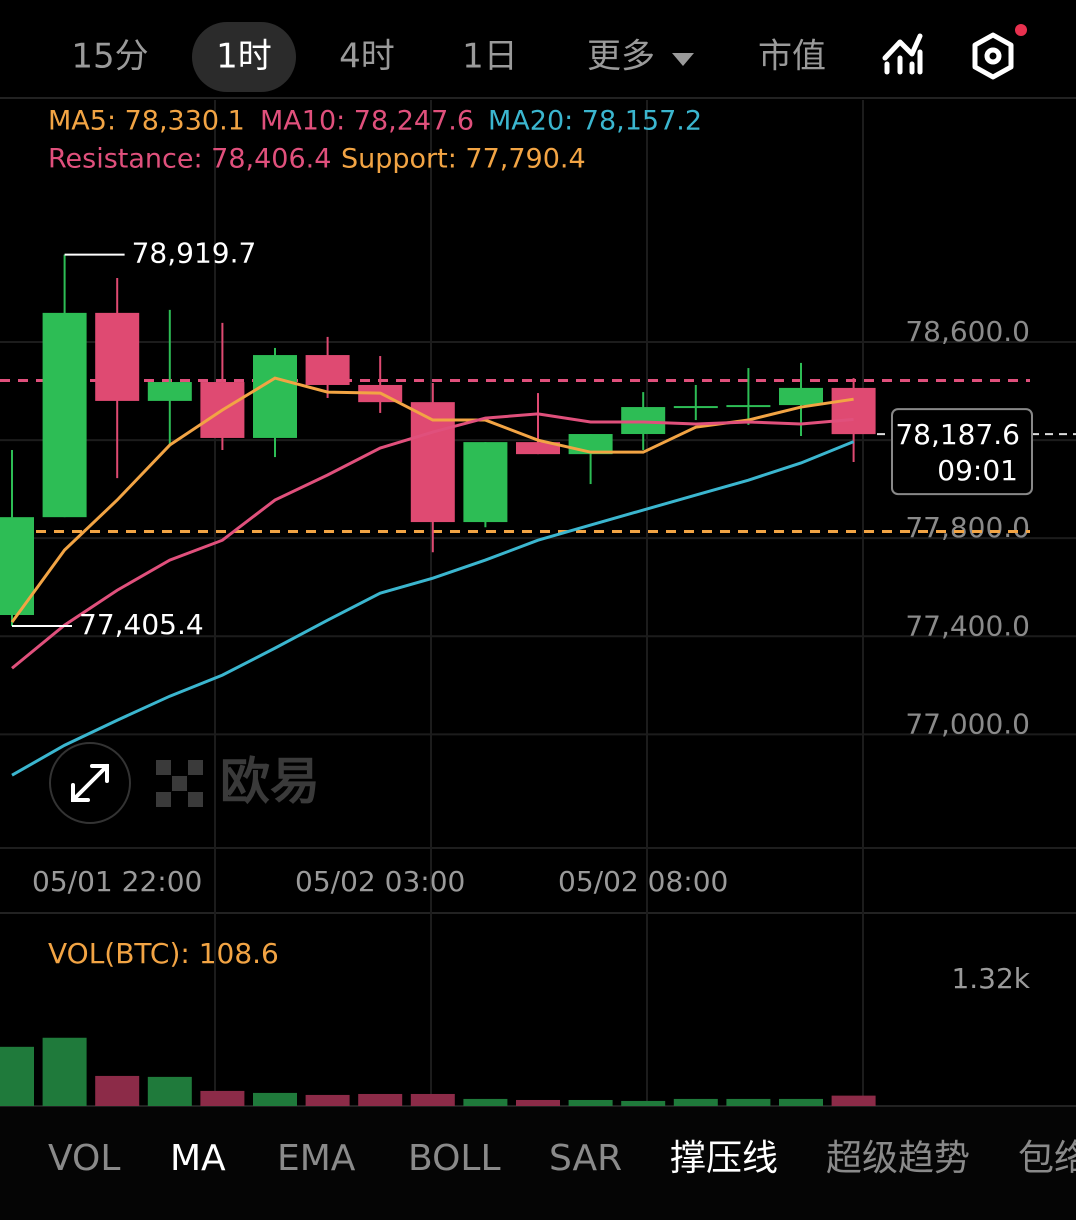 The height and width of the screenshot is (1220, 1076). I want to click on y-tick-label: 1.32k, so click(990, 978).